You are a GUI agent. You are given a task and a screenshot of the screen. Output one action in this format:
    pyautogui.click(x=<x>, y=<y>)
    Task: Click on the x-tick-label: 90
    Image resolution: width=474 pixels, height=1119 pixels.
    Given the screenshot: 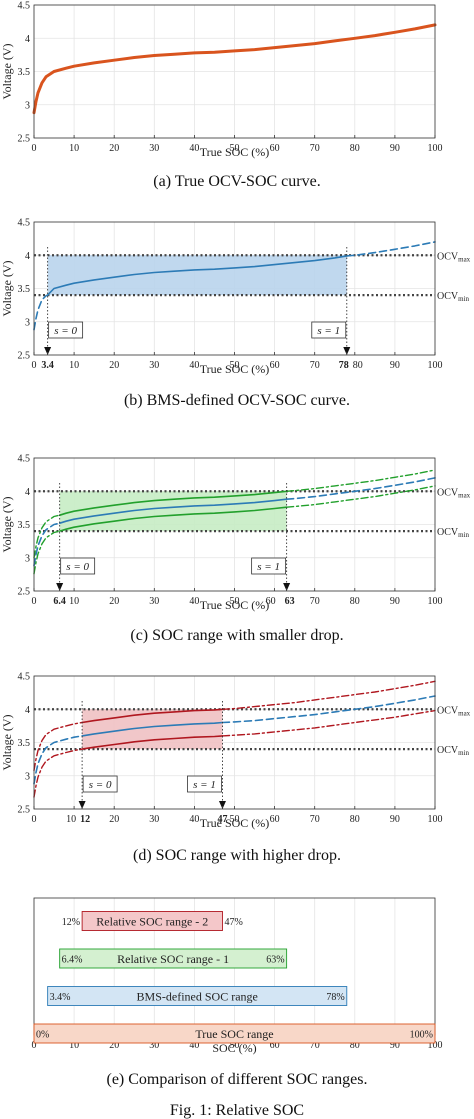 What is the action you would take?
    pyautogui.click(x=395, y=148)
    